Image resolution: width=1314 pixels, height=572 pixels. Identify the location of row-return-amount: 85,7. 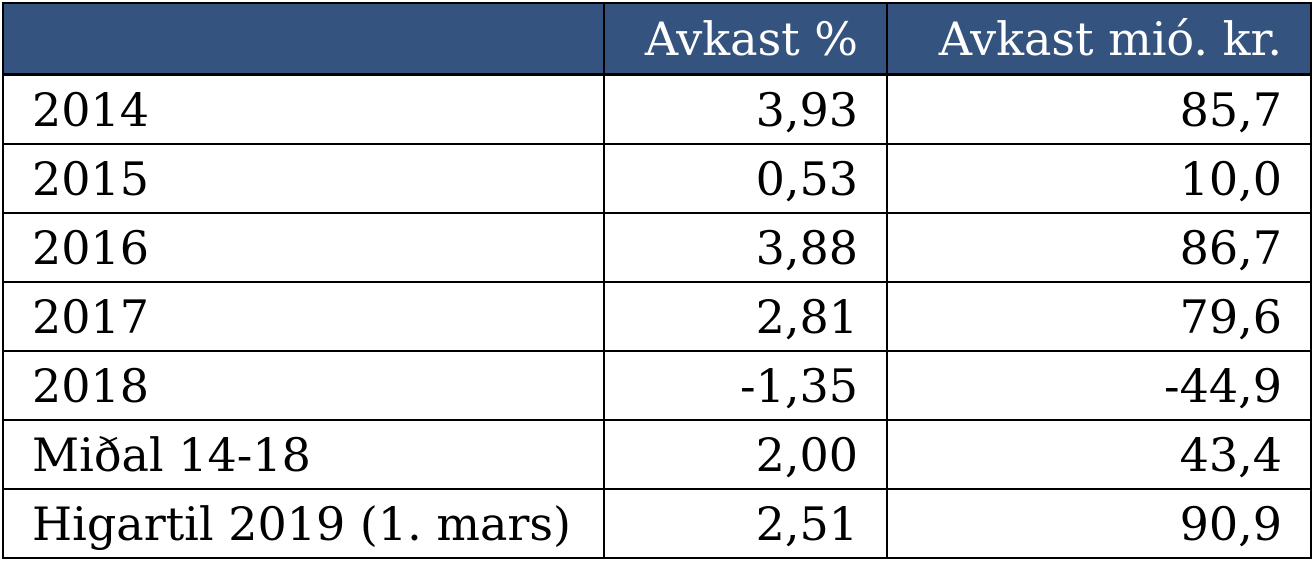
(1099, 109).